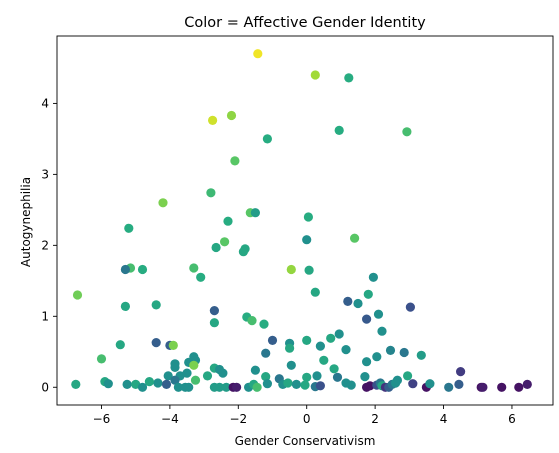  Describe the element at coordinates (45, 387) in the screenshot. I see `y-tick-label: 0` at that location.